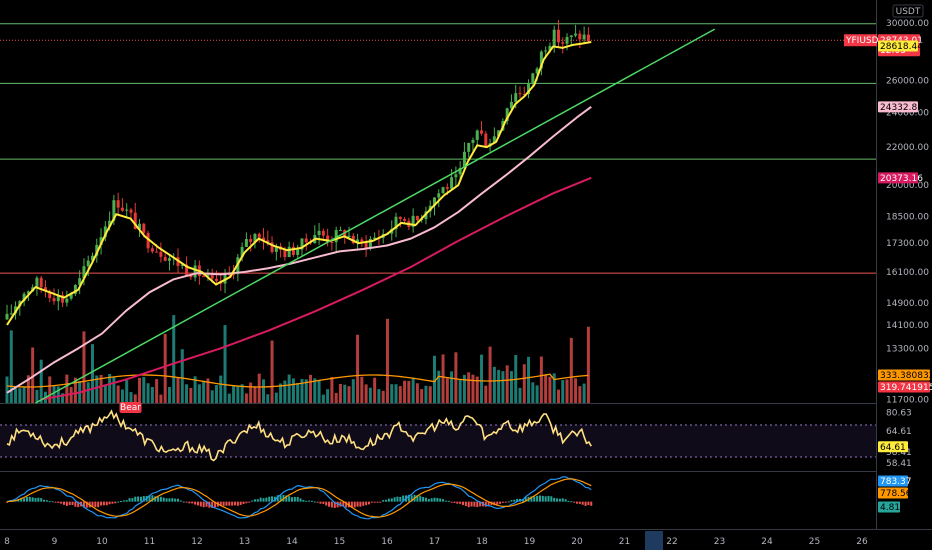  I want to click on time-axis-tick: 9, so click(55, 542).